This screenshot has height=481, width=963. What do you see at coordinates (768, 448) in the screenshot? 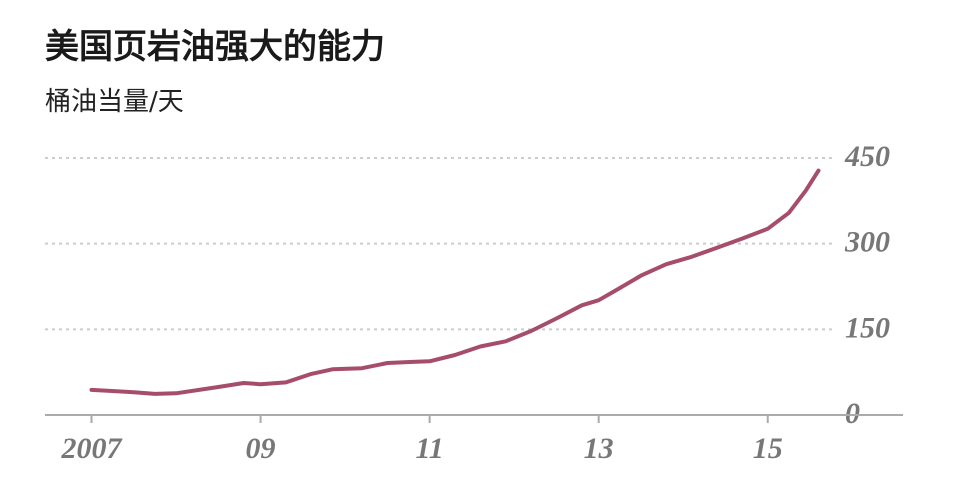
I see `x-tick-label: 15` at bounding box center [768, 448].